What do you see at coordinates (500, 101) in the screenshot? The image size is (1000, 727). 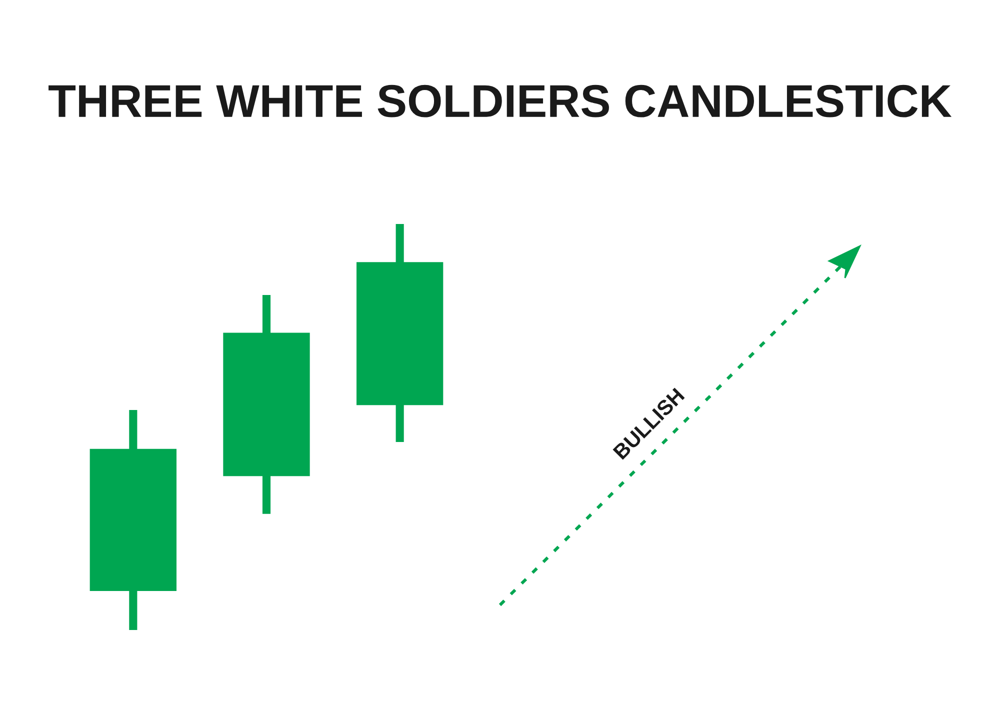 I see `chart-title: THREE WHITE SOLDIERS CANDLESTICK` at bounding box center [500, 101].